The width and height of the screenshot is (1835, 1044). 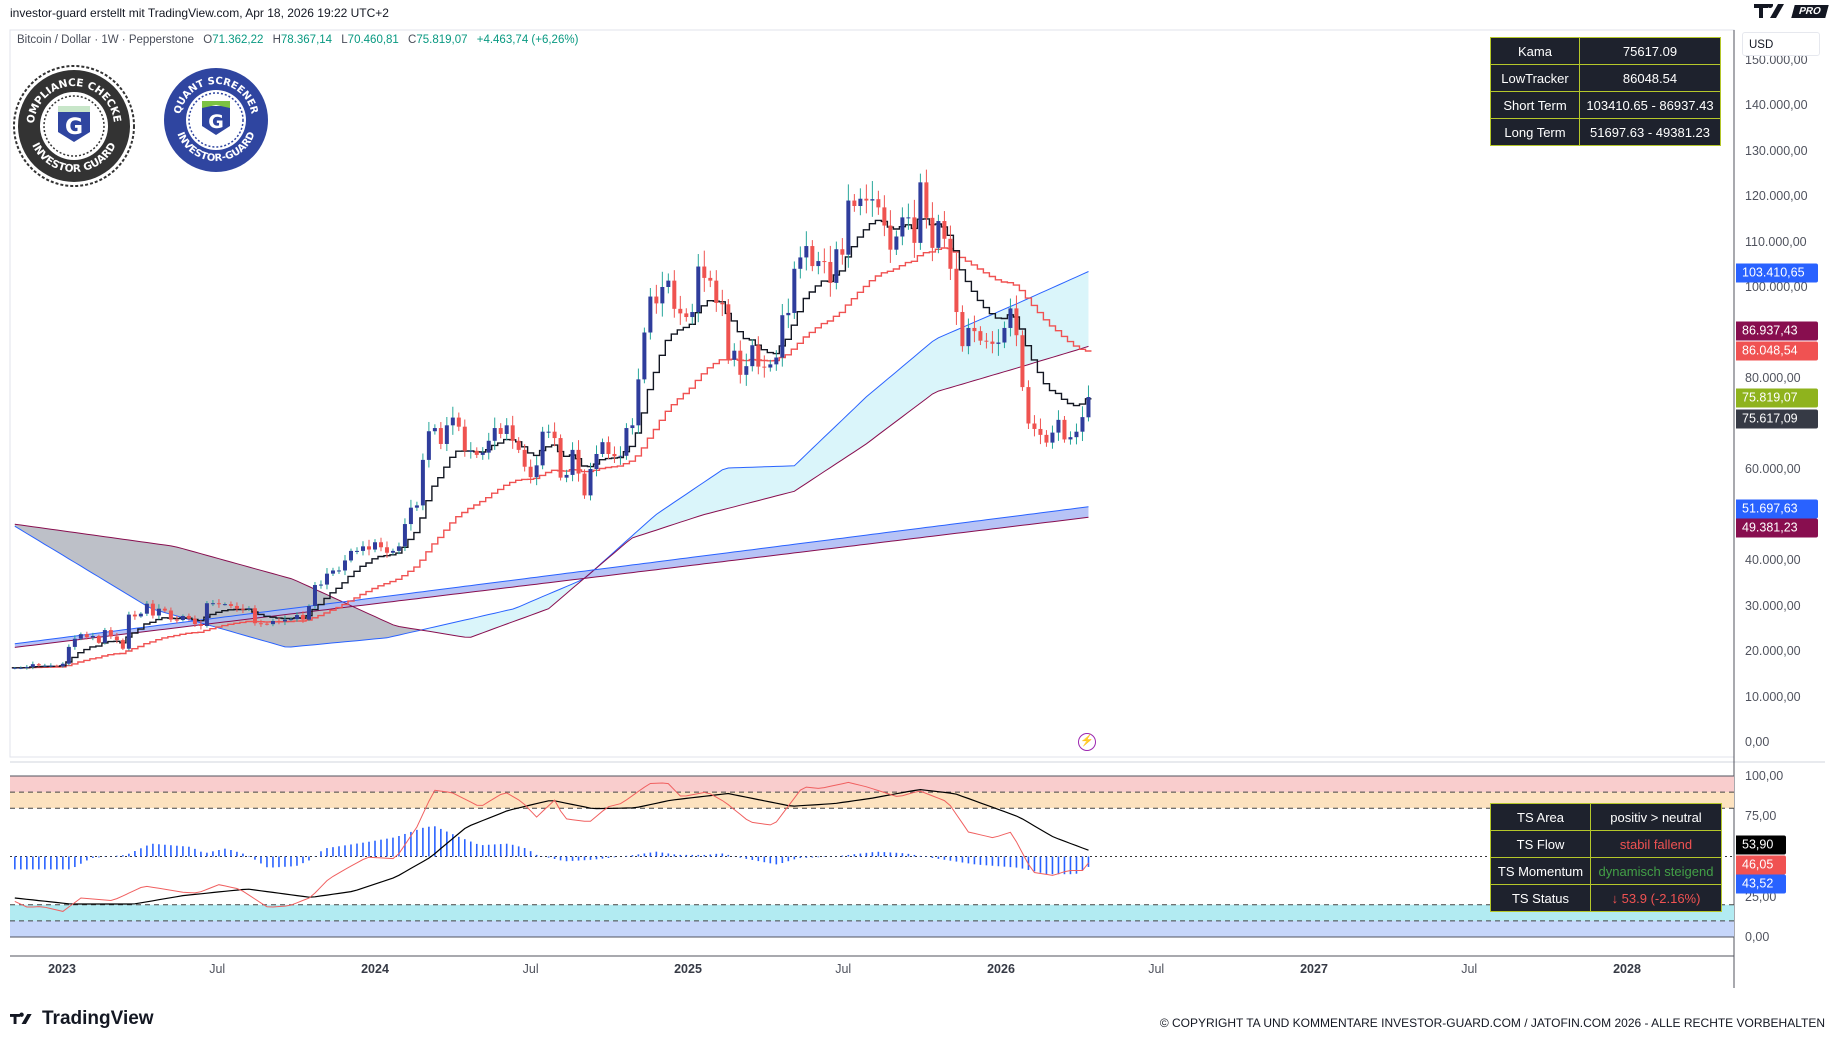 What do you see at coordinates (872, 800) in the screenshot?
I see `overbought-zone` at bounding box center [872, 800].